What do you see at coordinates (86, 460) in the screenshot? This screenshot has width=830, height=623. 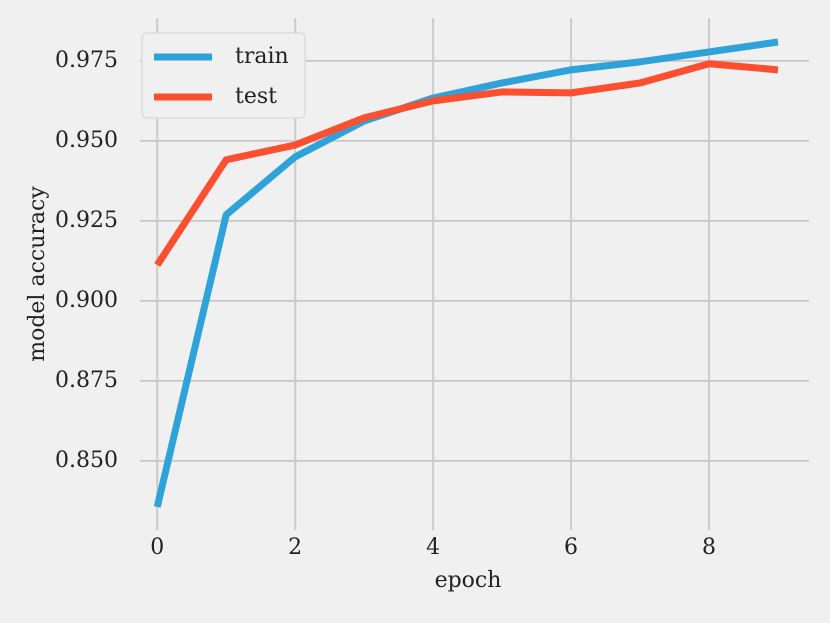 I see `y-tick-label: 0.850` at bounding box center [86, 460].